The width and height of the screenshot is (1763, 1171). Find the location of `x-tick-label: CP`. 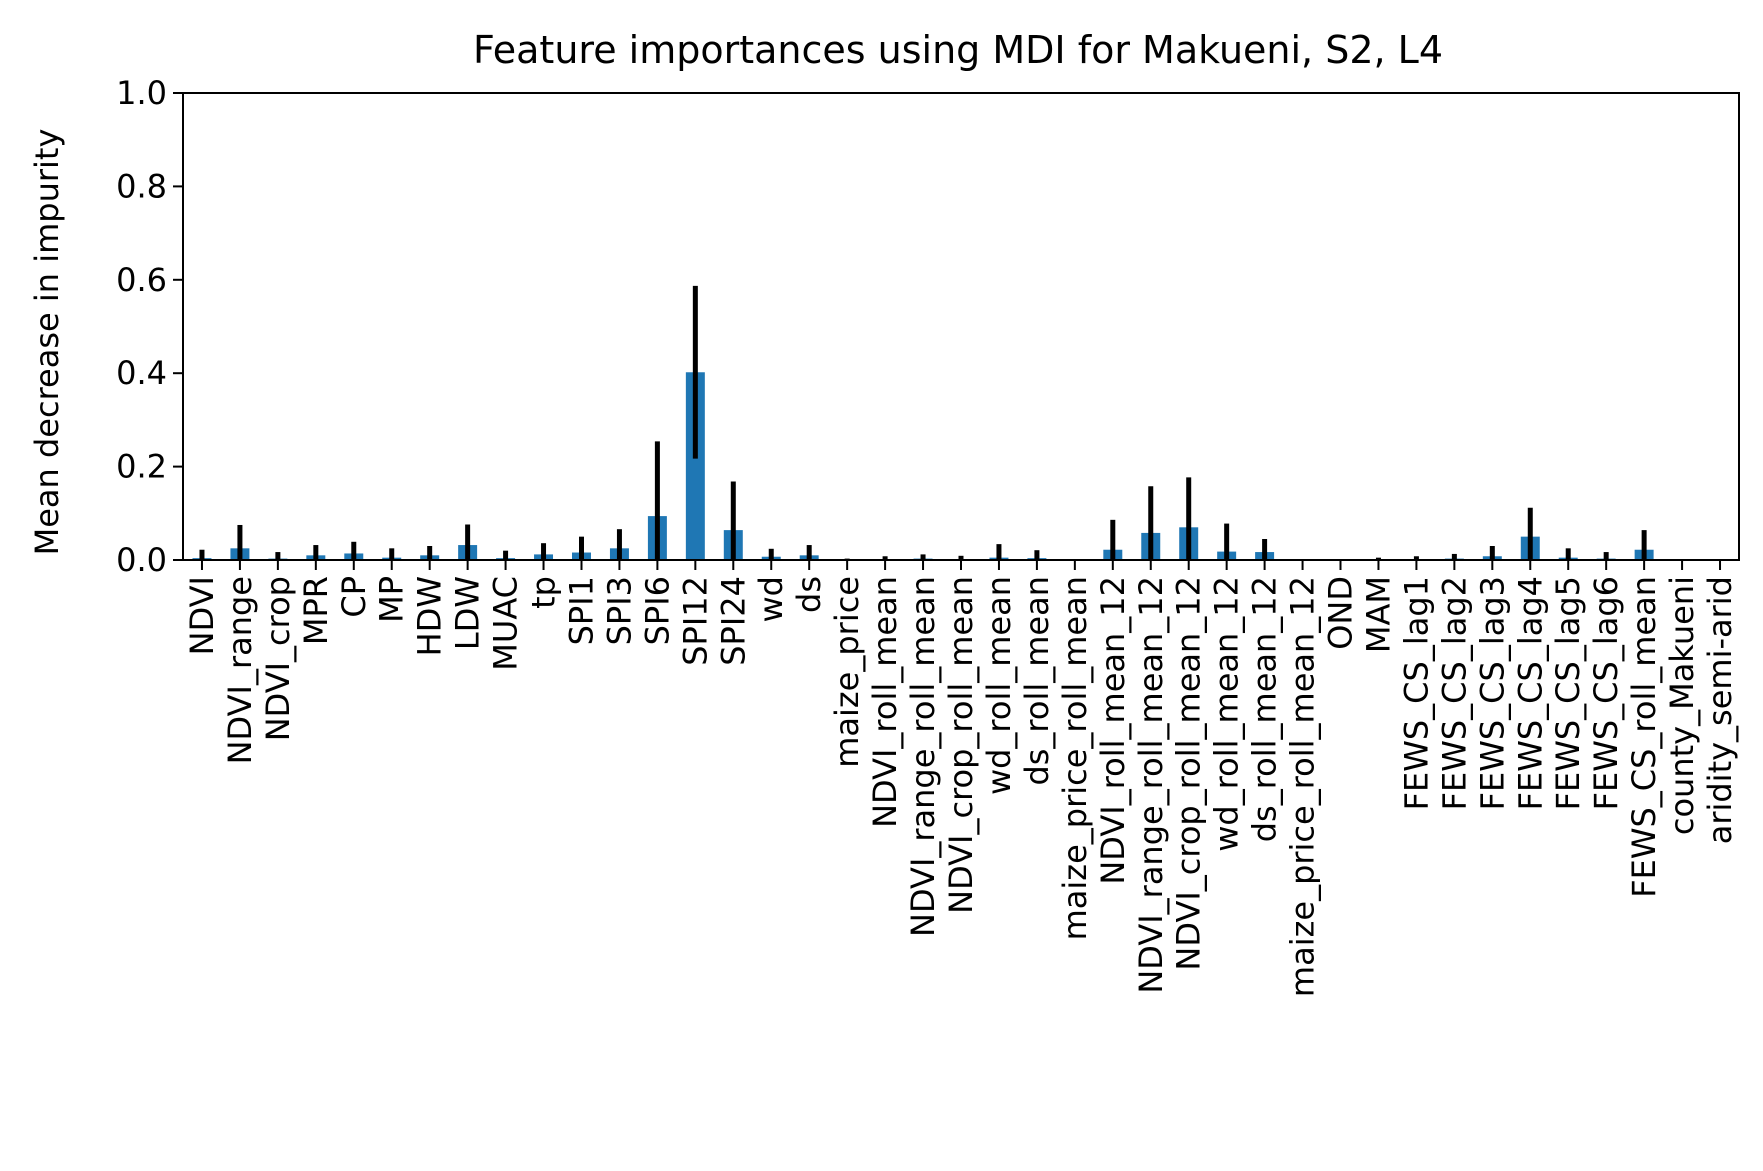

x-tick-label: CP is located at coordinates (354, 597).